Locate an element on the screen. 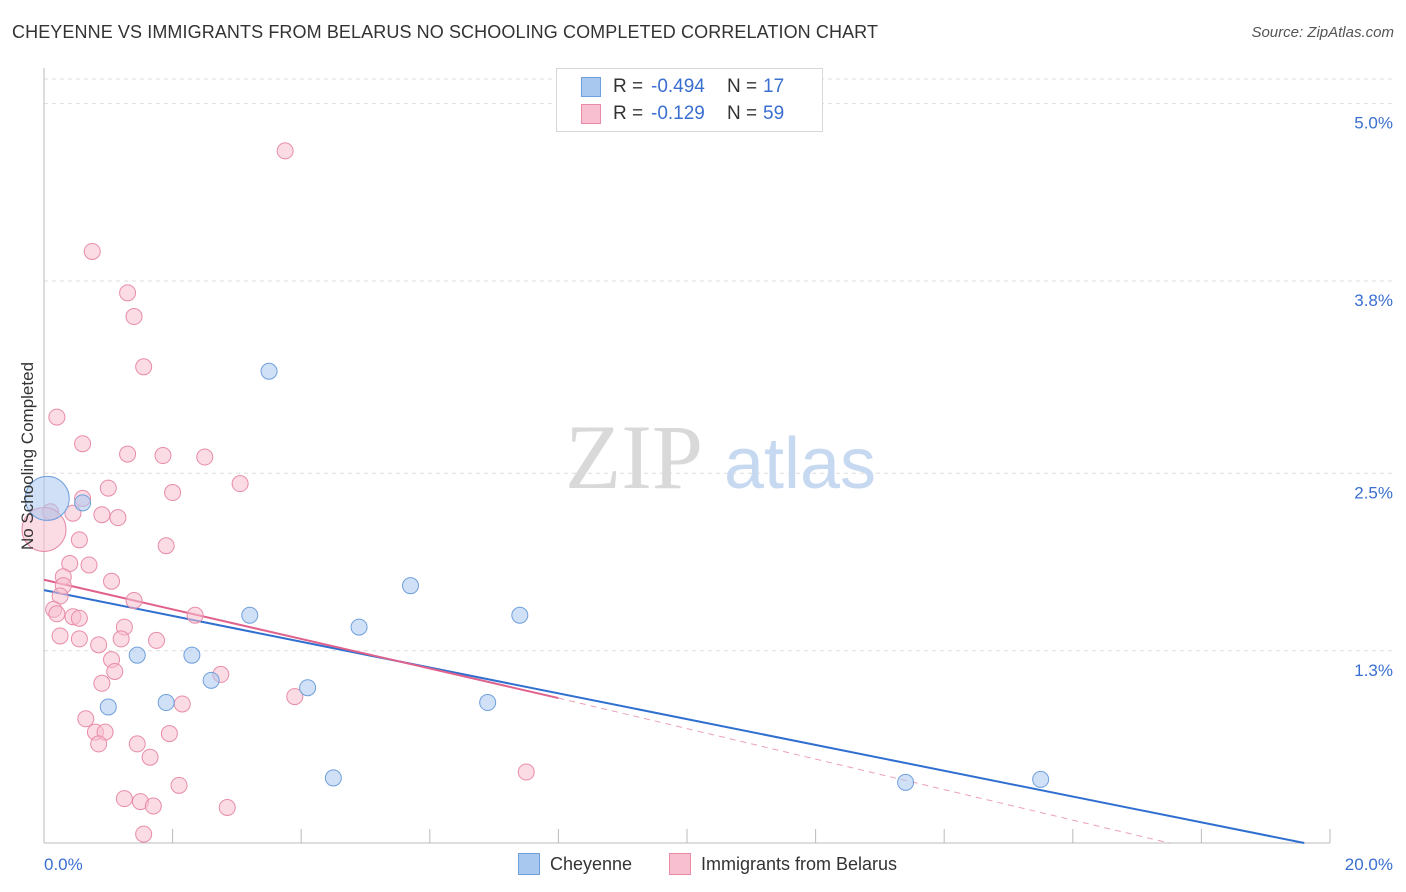  r-value: -0.129 is located at coordinates (678, 113).